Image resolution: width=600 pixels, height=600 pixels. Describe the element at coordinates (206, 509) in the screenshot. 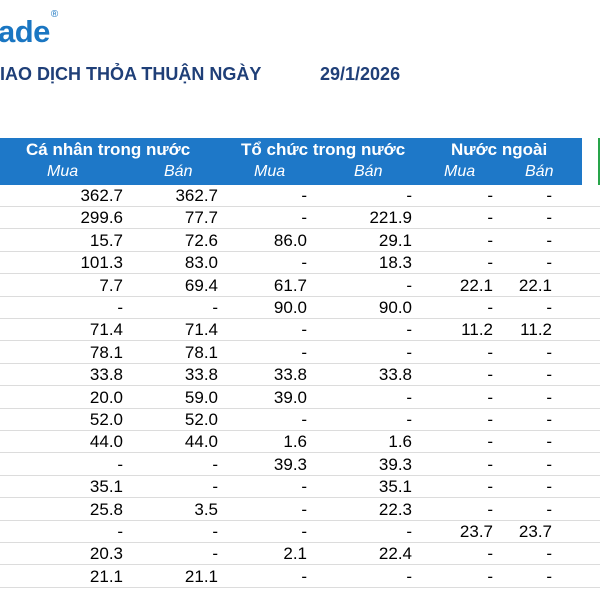

I see `table-cell: 3.5` at that location.